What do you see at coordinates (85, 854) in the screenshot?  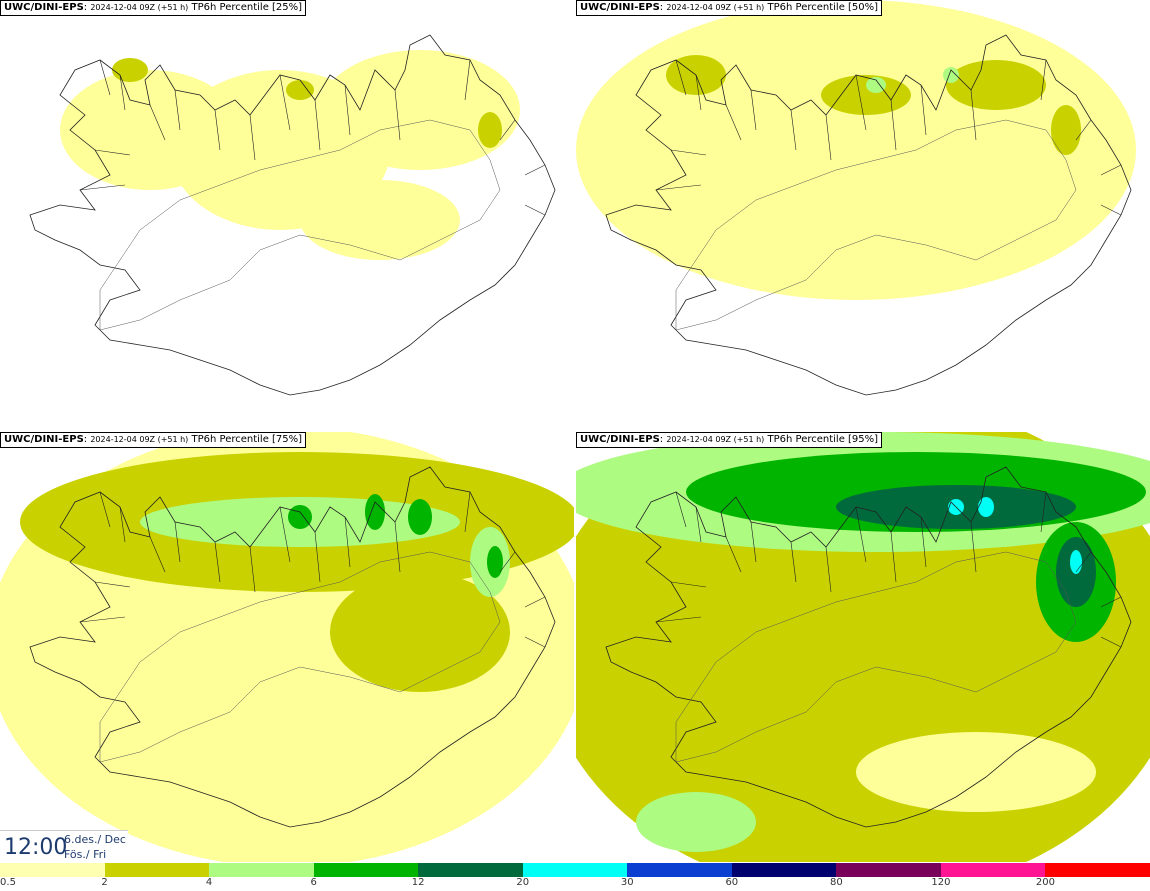 I see `valid-weekday: Fös./ Fri` at bounding box center [85, 854].